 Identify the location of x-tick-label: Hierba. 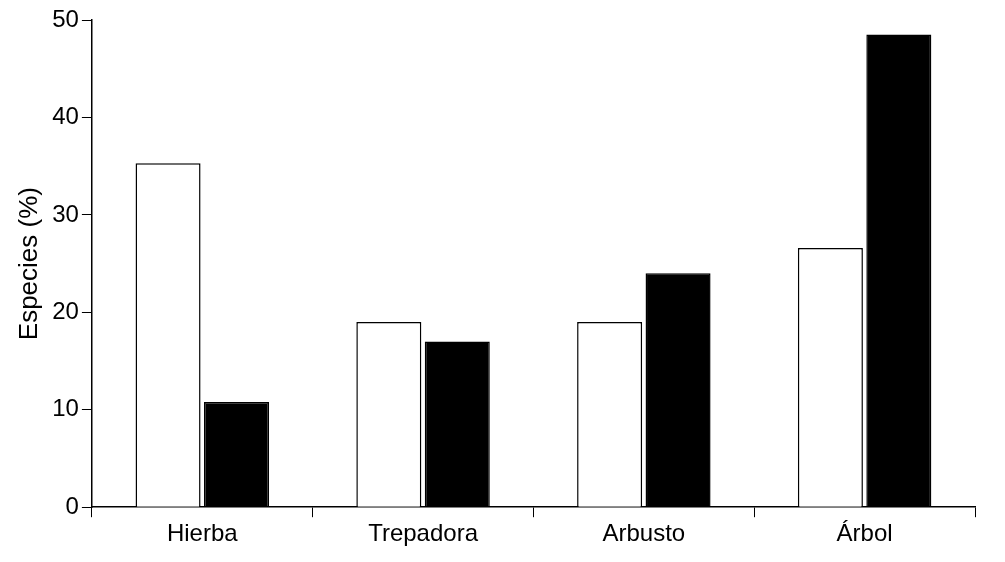
(202, 533).